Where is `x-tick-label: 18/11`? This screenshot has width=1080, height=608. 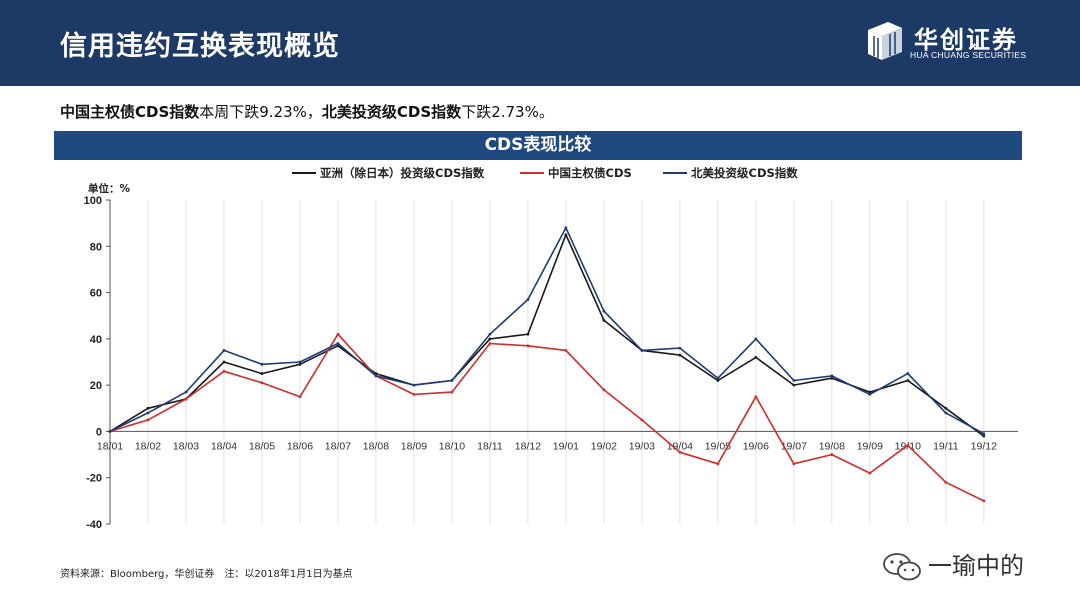 x-tick-label: 18/11 is located at coordinates (490, 446).